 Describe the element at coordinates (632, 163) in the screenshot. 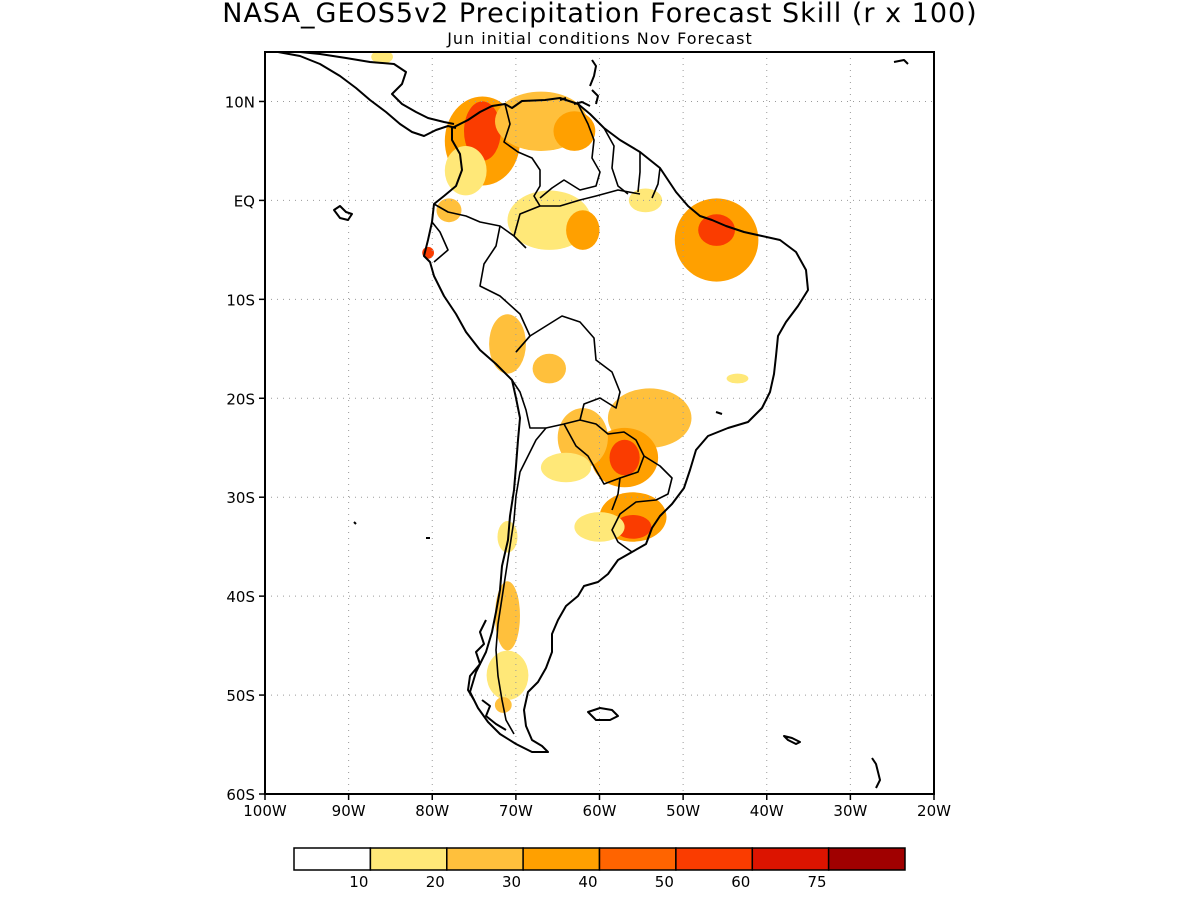

I see `border-guianas` at that location.